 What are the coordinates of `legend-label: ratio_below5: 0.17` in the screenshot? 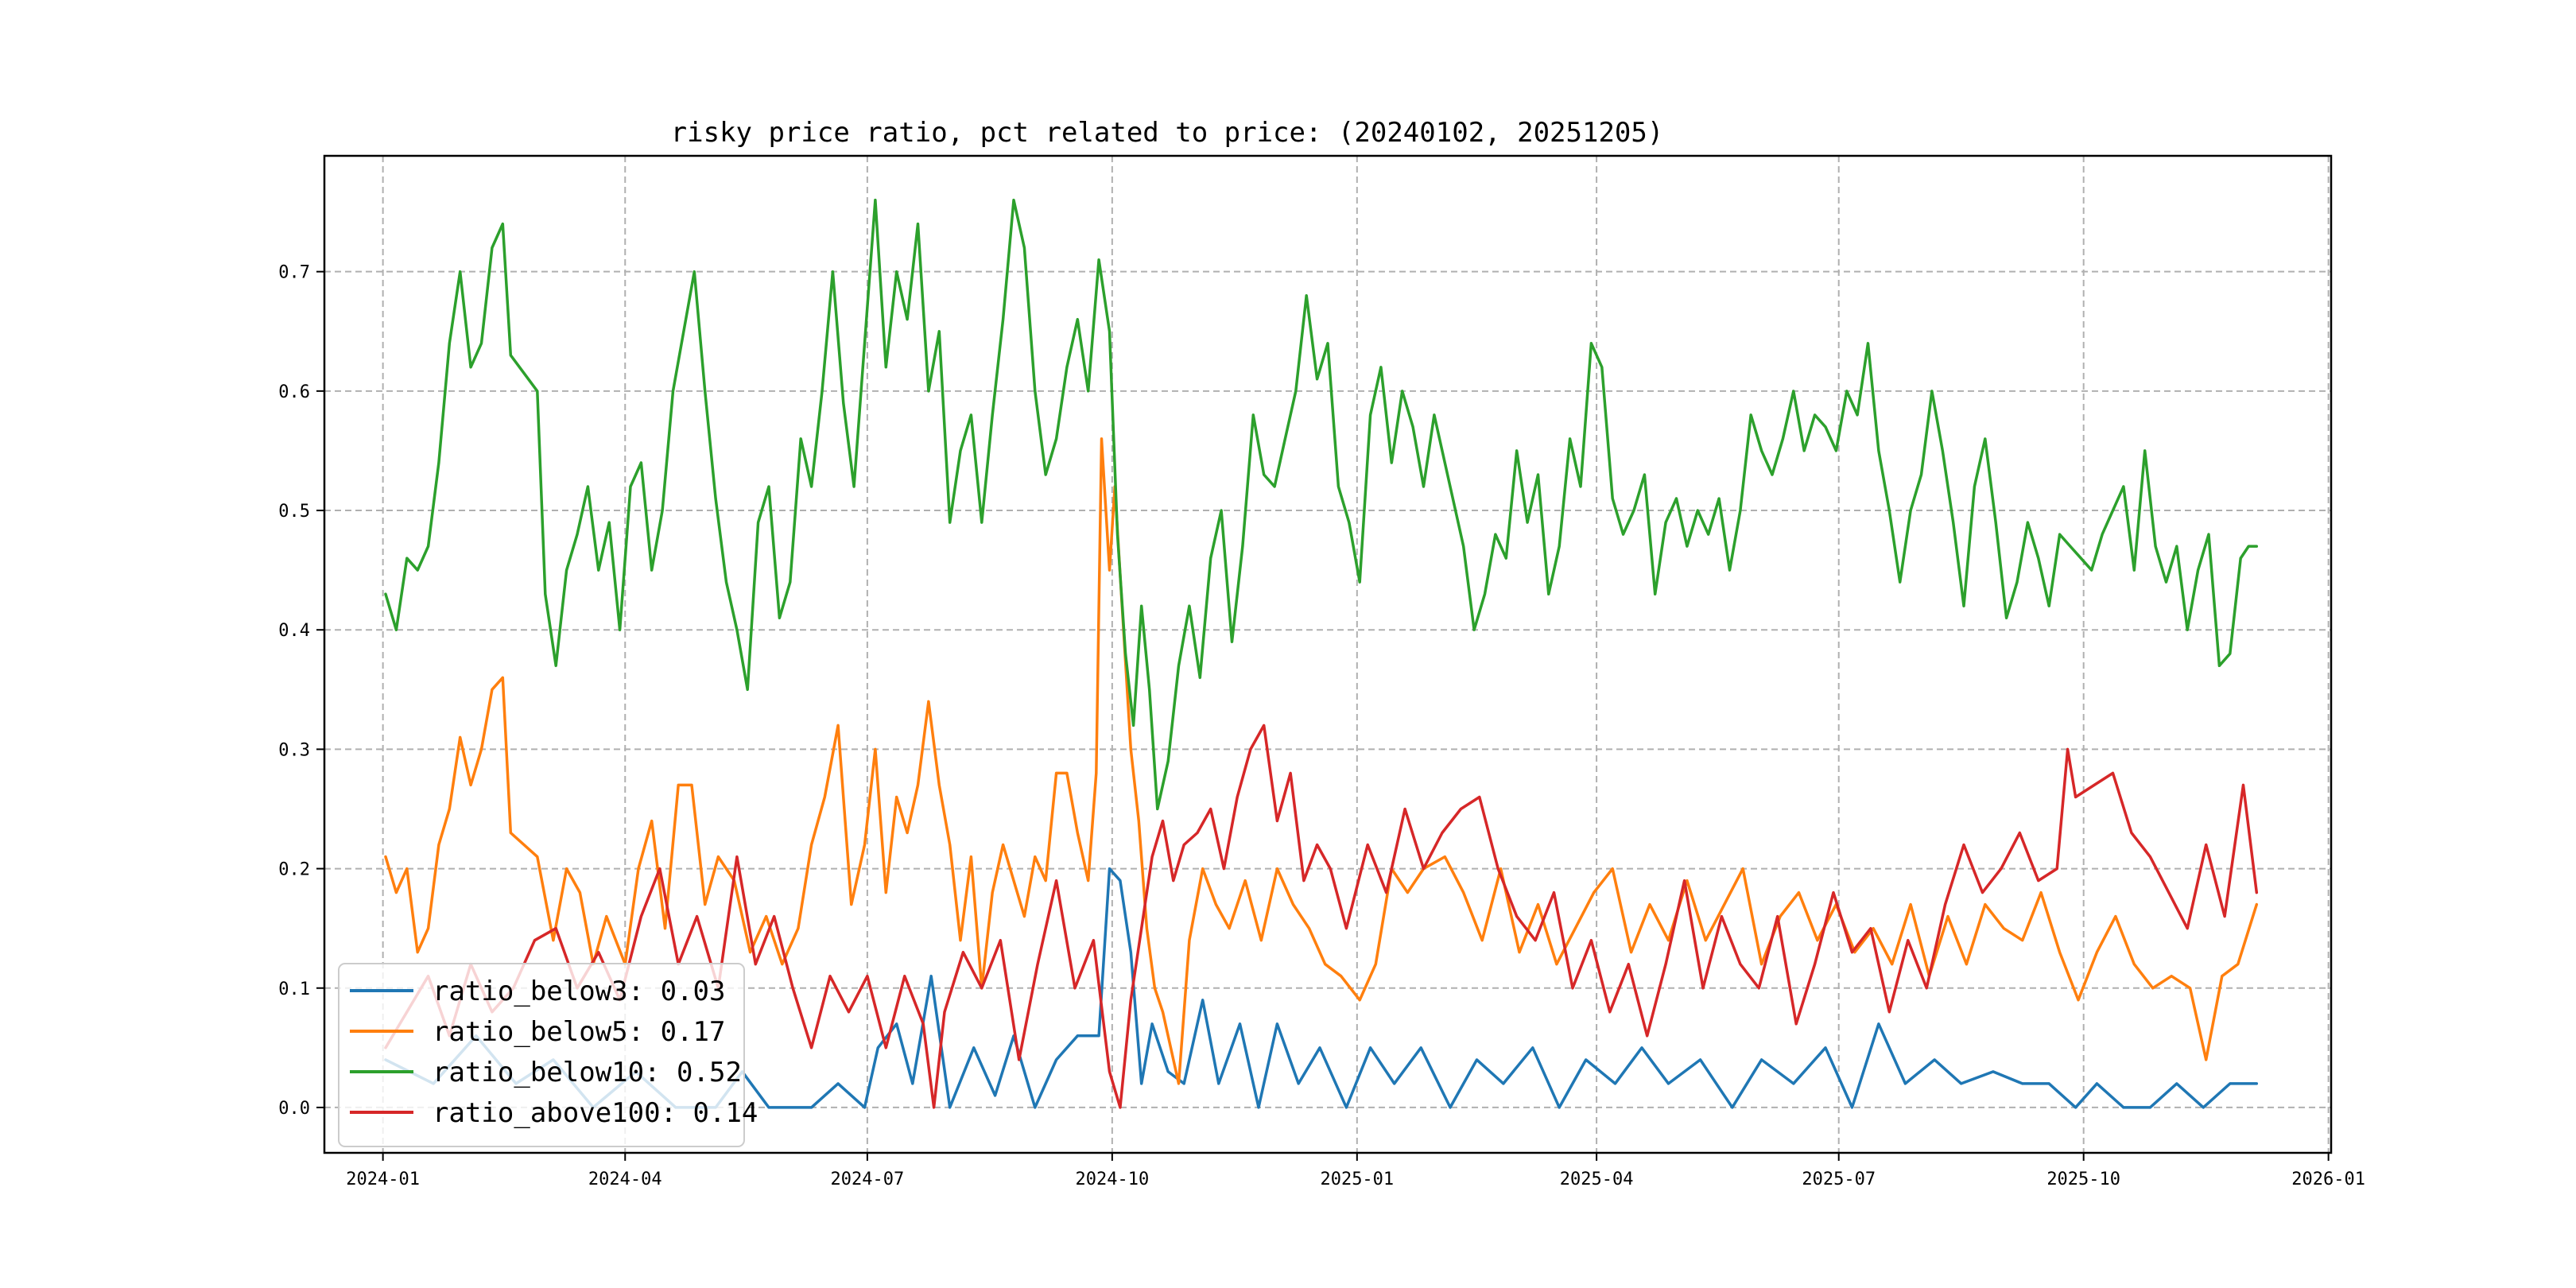 It's located at (579, 1032).